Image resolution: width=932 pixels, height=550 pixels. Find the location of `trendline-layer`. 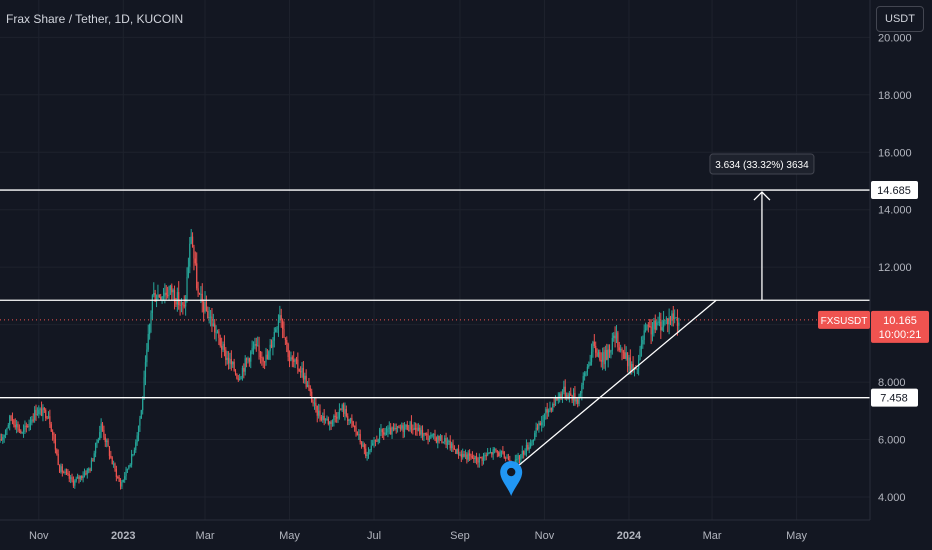

trendline-layer is located at coordinates (615, 384).